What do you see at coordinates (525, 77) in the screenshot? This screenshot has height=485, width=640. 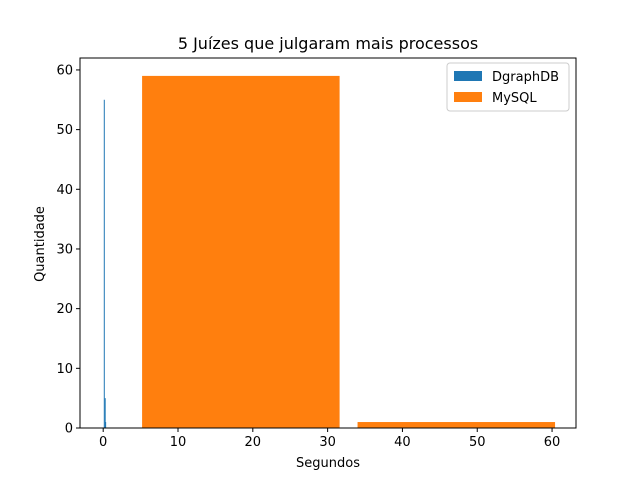 I see `legend-label-dgraphdb: DgraphDB` at bounding box center [525, 77].